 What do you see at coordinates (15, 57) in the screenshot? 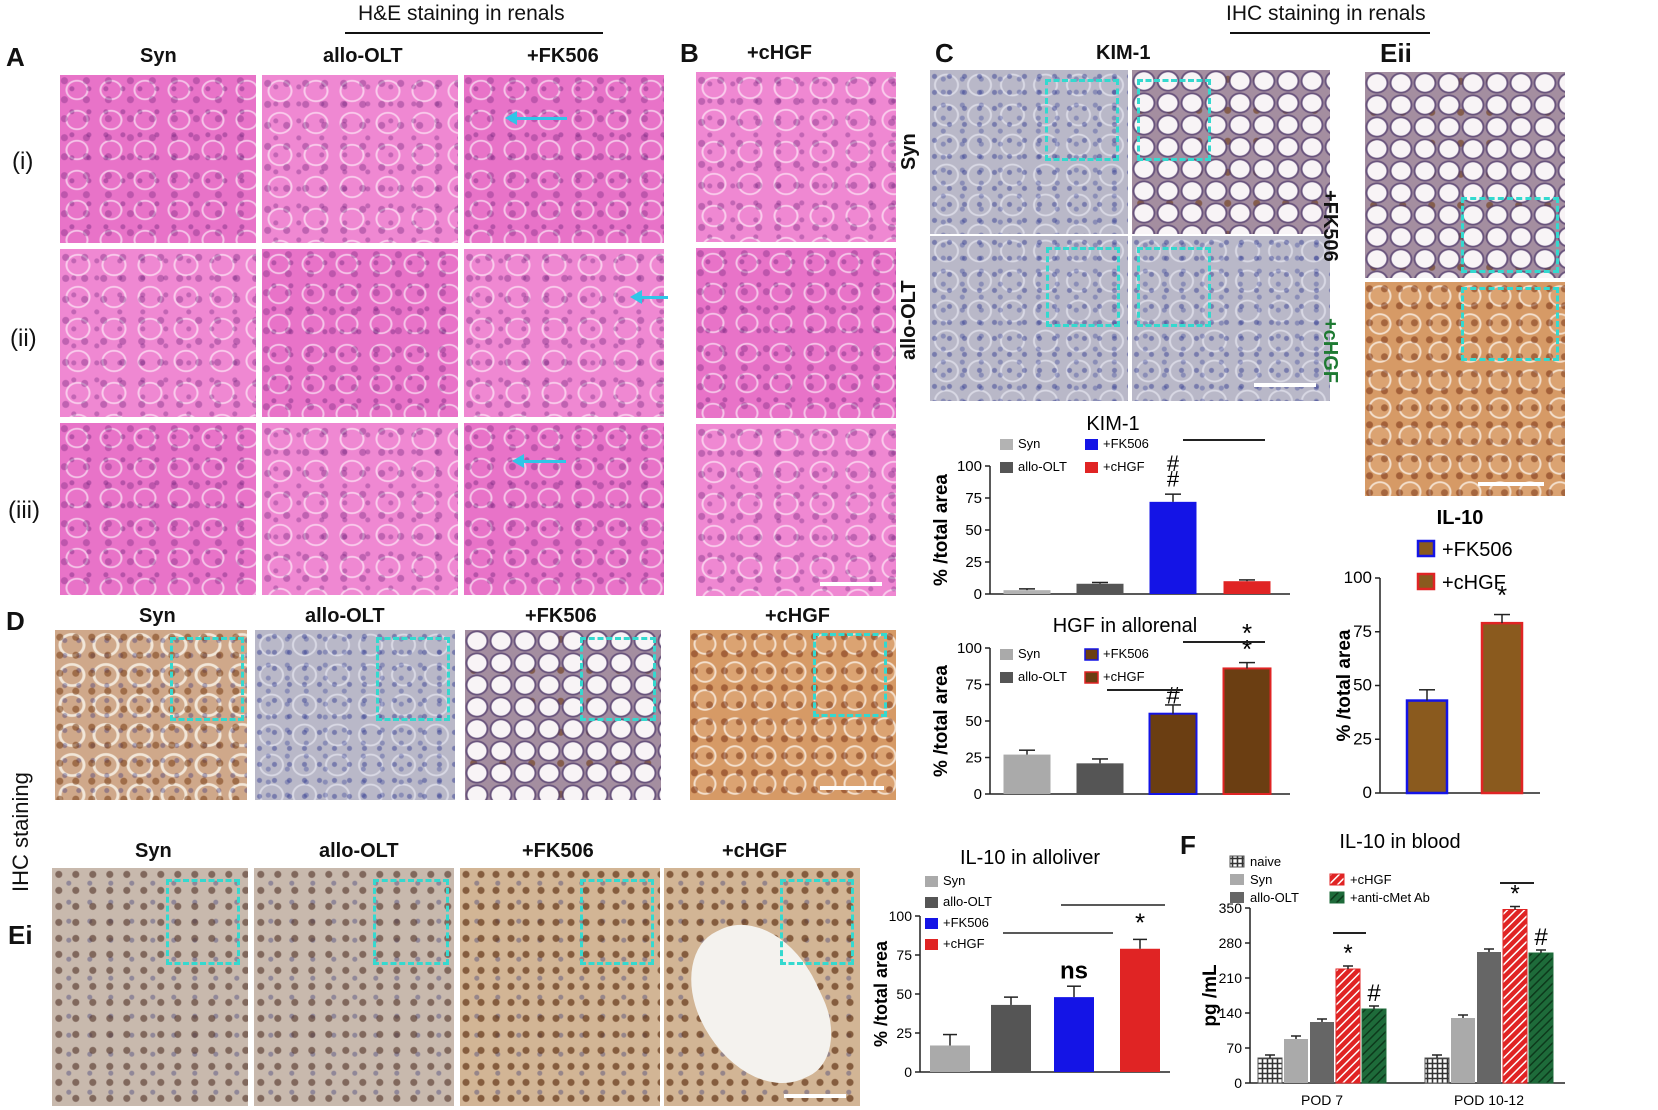
I see `panel-letter-a: A` at bounding box center [15, 57].